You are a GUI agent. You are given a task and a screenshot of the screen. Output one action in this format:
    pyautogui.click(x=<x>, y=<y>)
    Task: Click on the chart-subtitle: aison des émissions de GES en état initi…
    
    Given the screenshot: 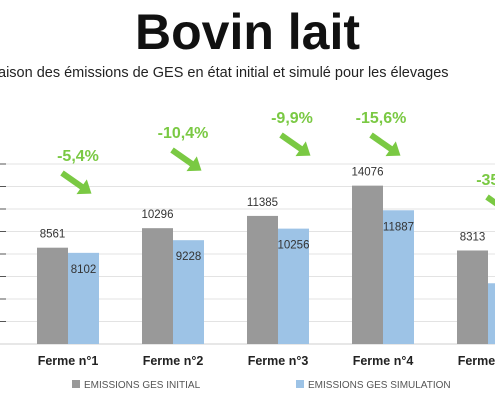 What is the action you would take?
    pyautogui.click(x=224, y=73)
    